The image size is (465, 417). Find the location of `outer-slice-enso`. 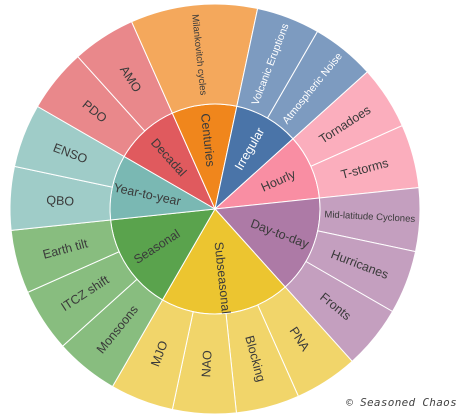

outer-slice-enso is located at coordinates (69, 146).